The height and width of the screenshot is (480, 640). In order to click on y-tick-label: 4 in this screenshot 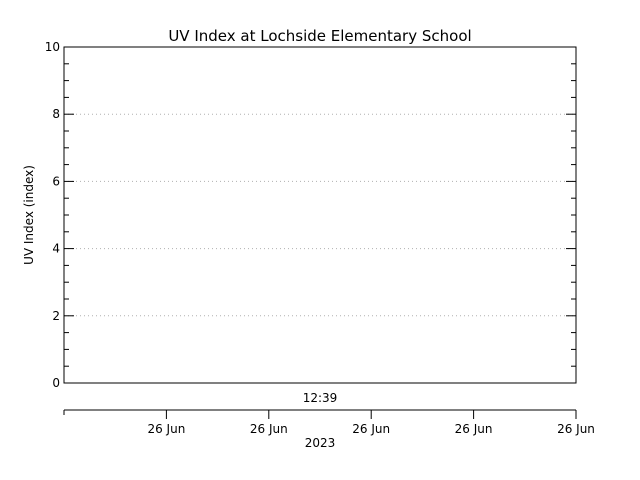, I will do `click(56, 249)`.